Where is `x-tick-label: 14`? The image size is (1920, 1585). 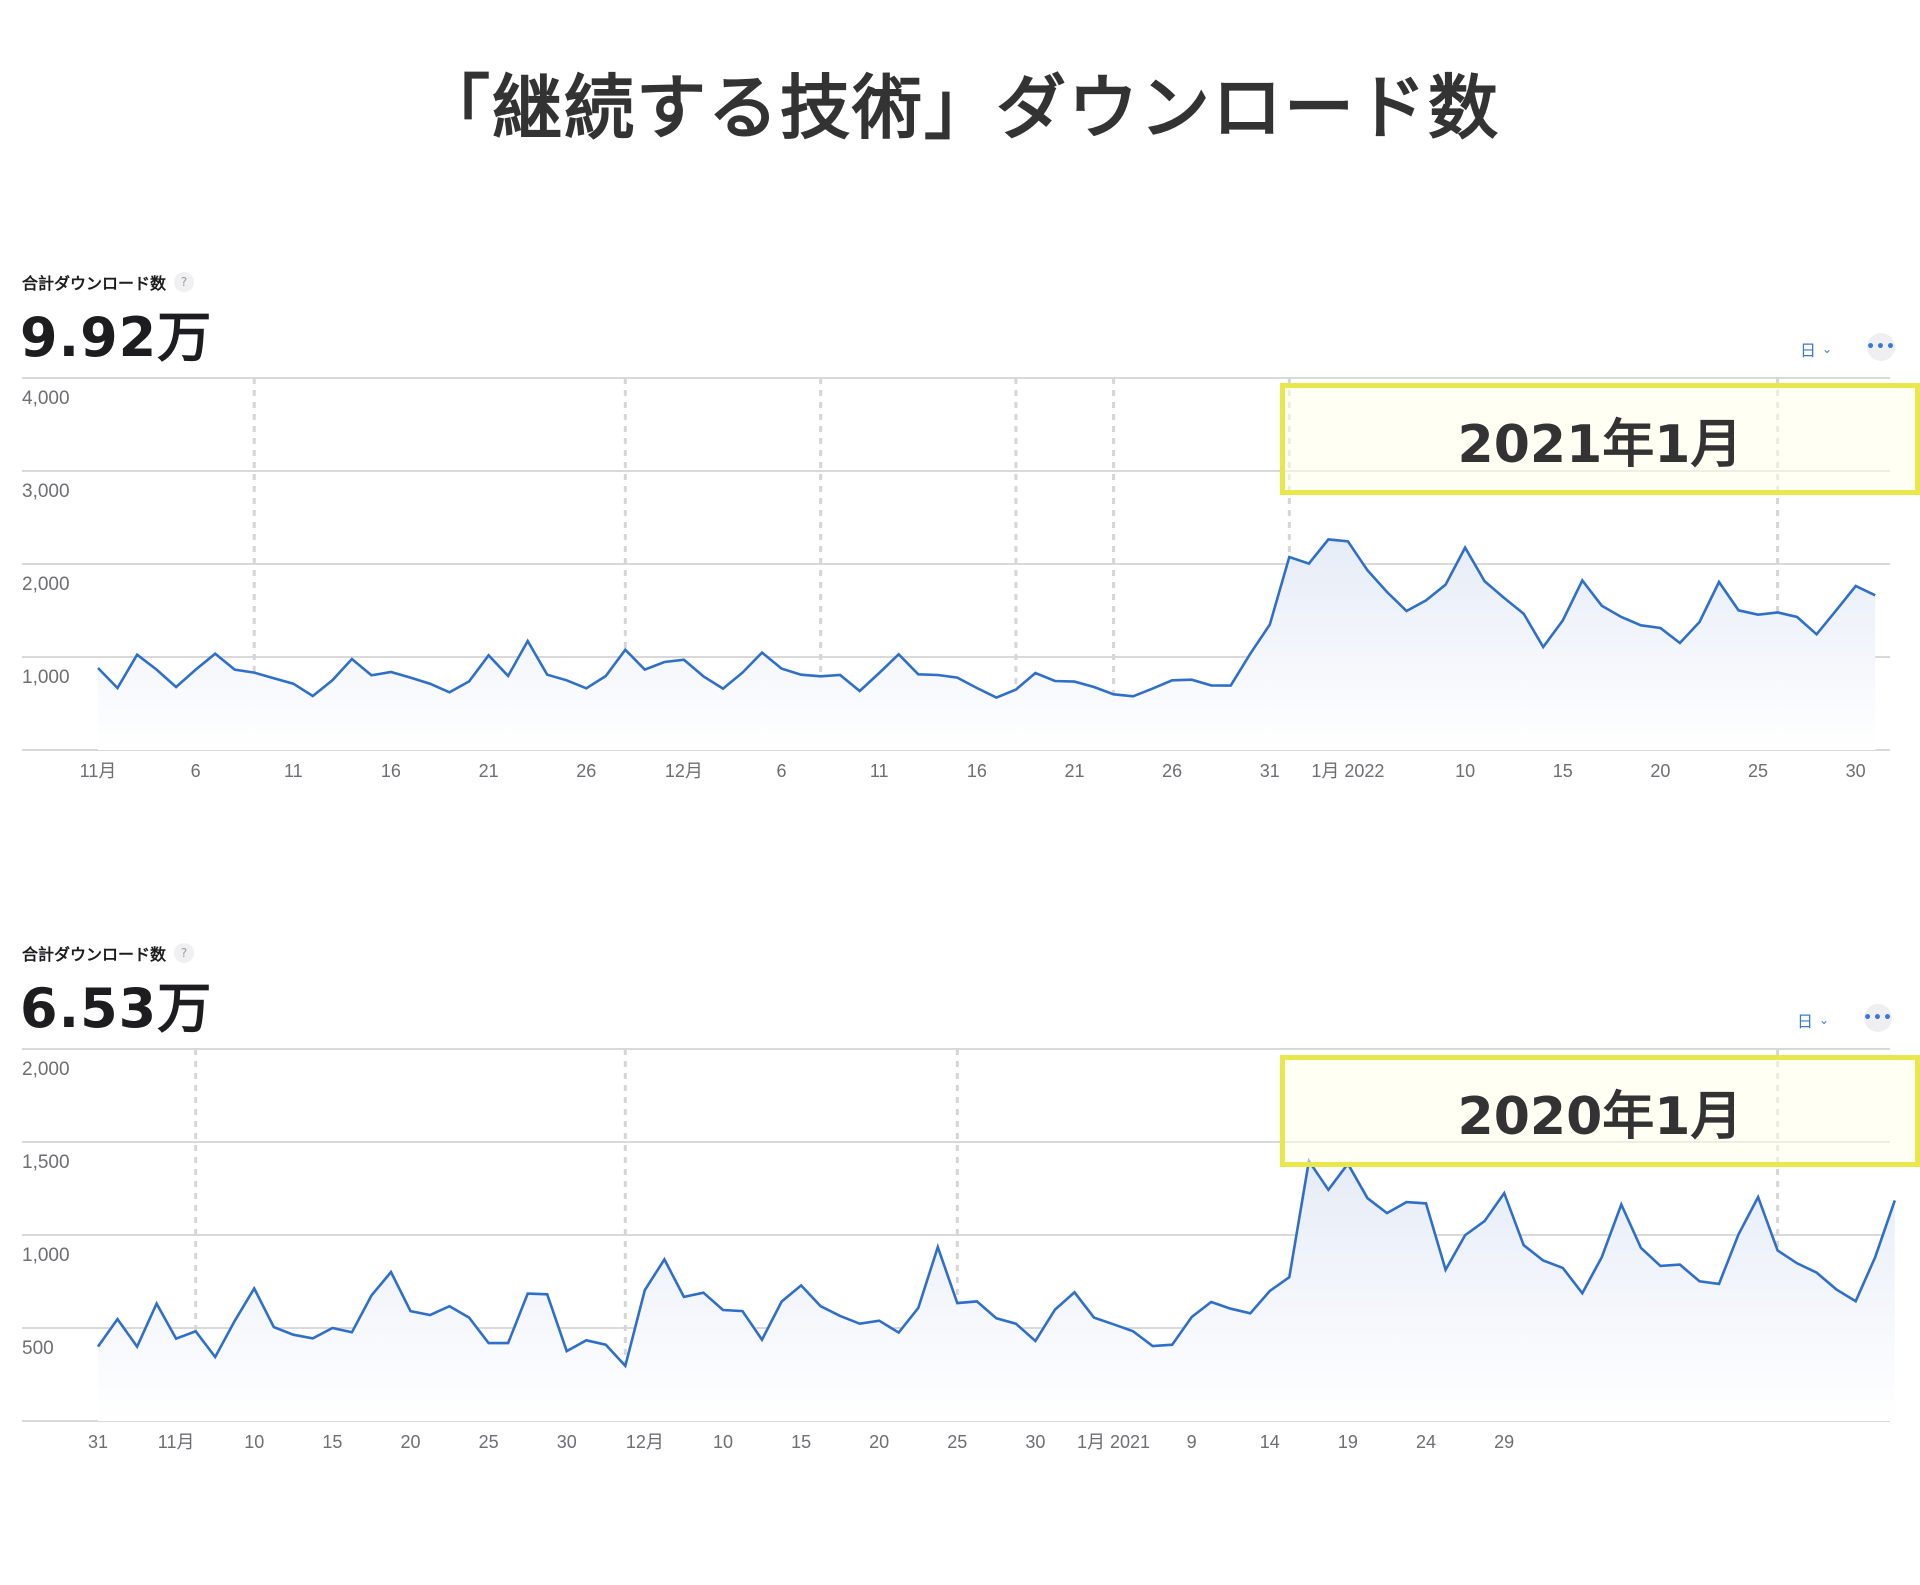 x-tick-label: 14 is located at coordinates (1270, 1442).